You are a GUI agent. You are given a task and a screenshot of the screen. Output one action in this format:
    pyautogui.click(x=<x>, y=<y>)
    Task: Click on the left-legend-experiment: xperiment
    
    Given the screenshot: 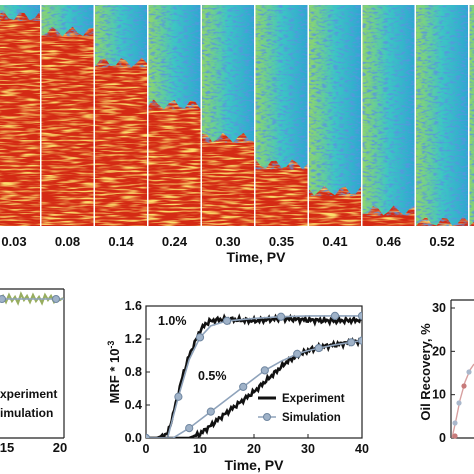 What is the action you would take?
    pyautogui.click(x=28, y=394)
    